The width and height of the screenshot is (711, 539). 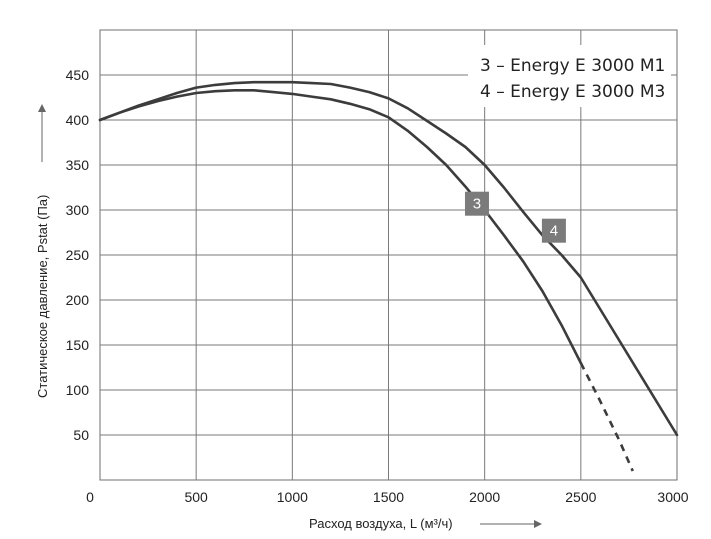 I want to click on y-tick-label: 450, so click(x=78, y=75).